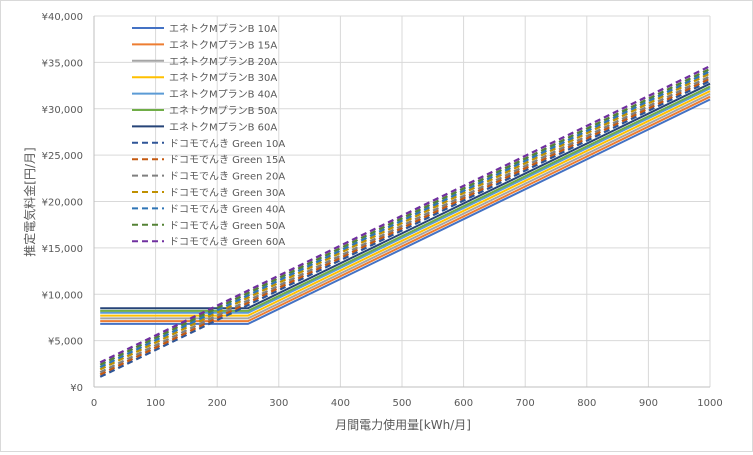  I want to click on legend-item-3: エネトクMプランB 20A, so click(204, 62).